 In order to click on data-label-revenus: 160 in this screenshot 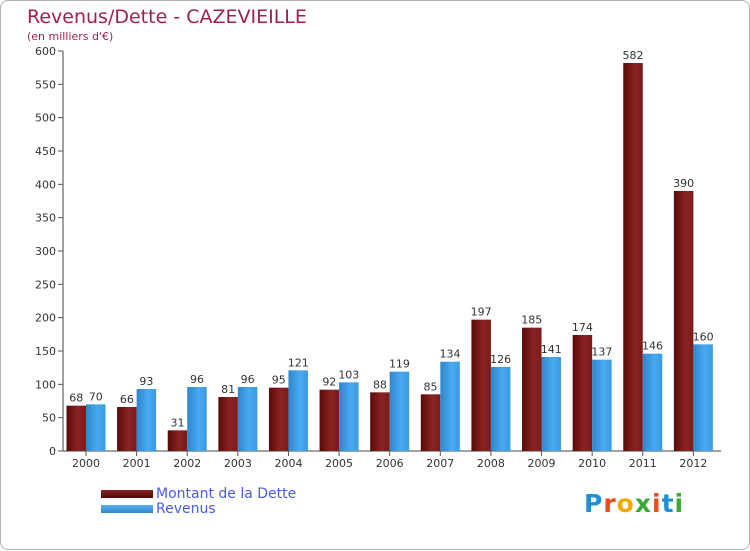, I will do `click(703, 336)`.